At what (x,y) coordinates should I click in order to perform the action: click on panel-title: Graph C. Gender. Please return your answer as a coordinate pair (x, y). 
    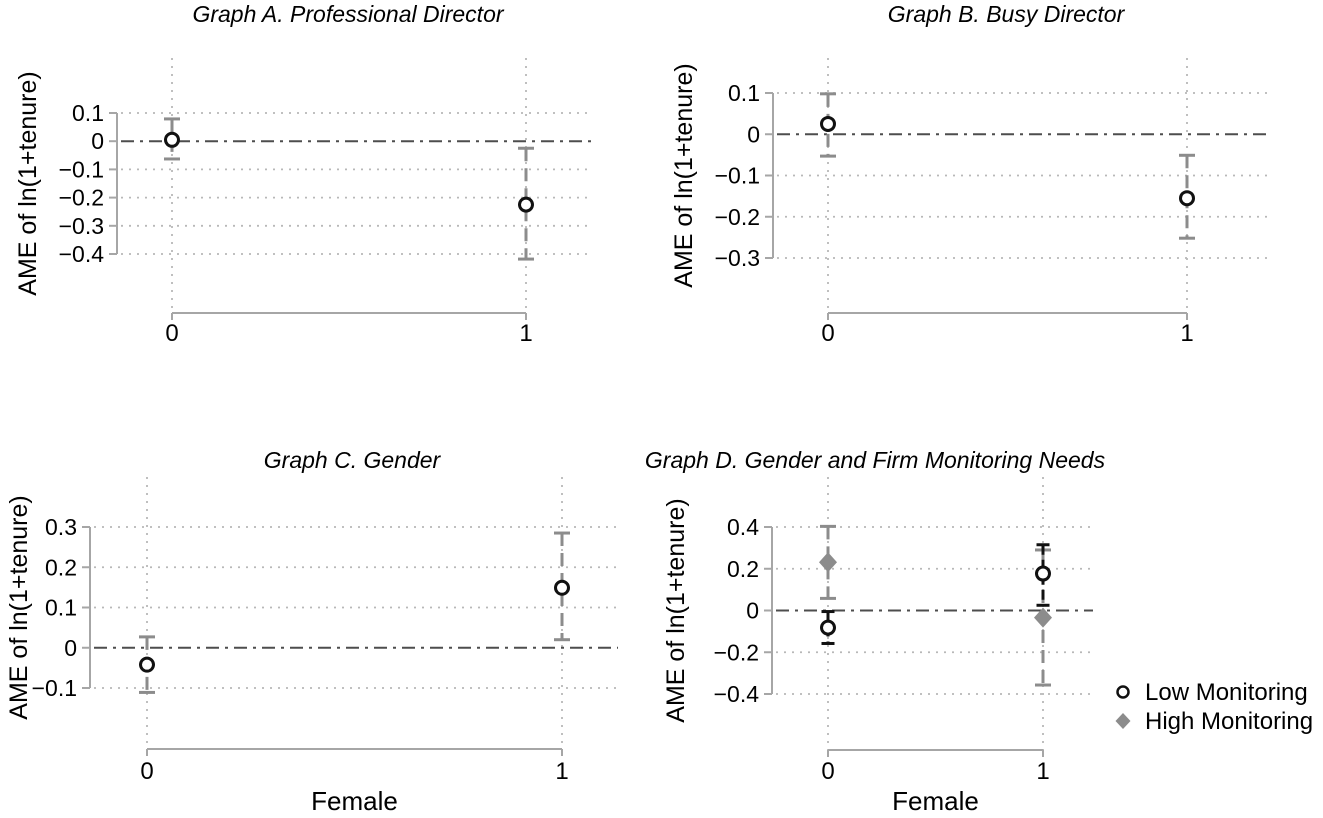
    Looking at the image, I should click on (353, 460).